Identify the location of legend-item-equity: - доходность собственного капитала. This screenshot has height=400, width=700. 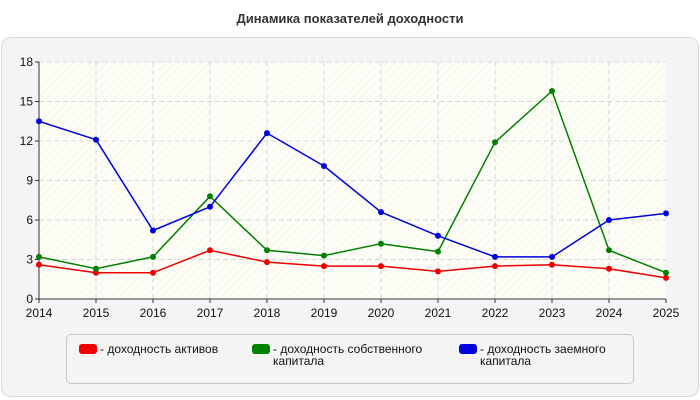
(337, 355).